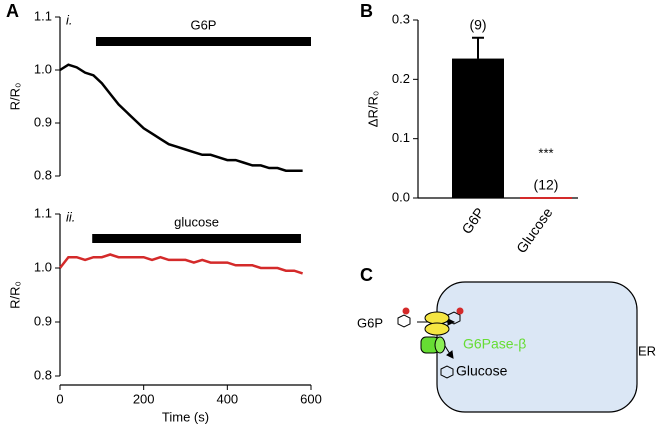  I want to click on y-tick-label: 0.2, so click(401, 78).